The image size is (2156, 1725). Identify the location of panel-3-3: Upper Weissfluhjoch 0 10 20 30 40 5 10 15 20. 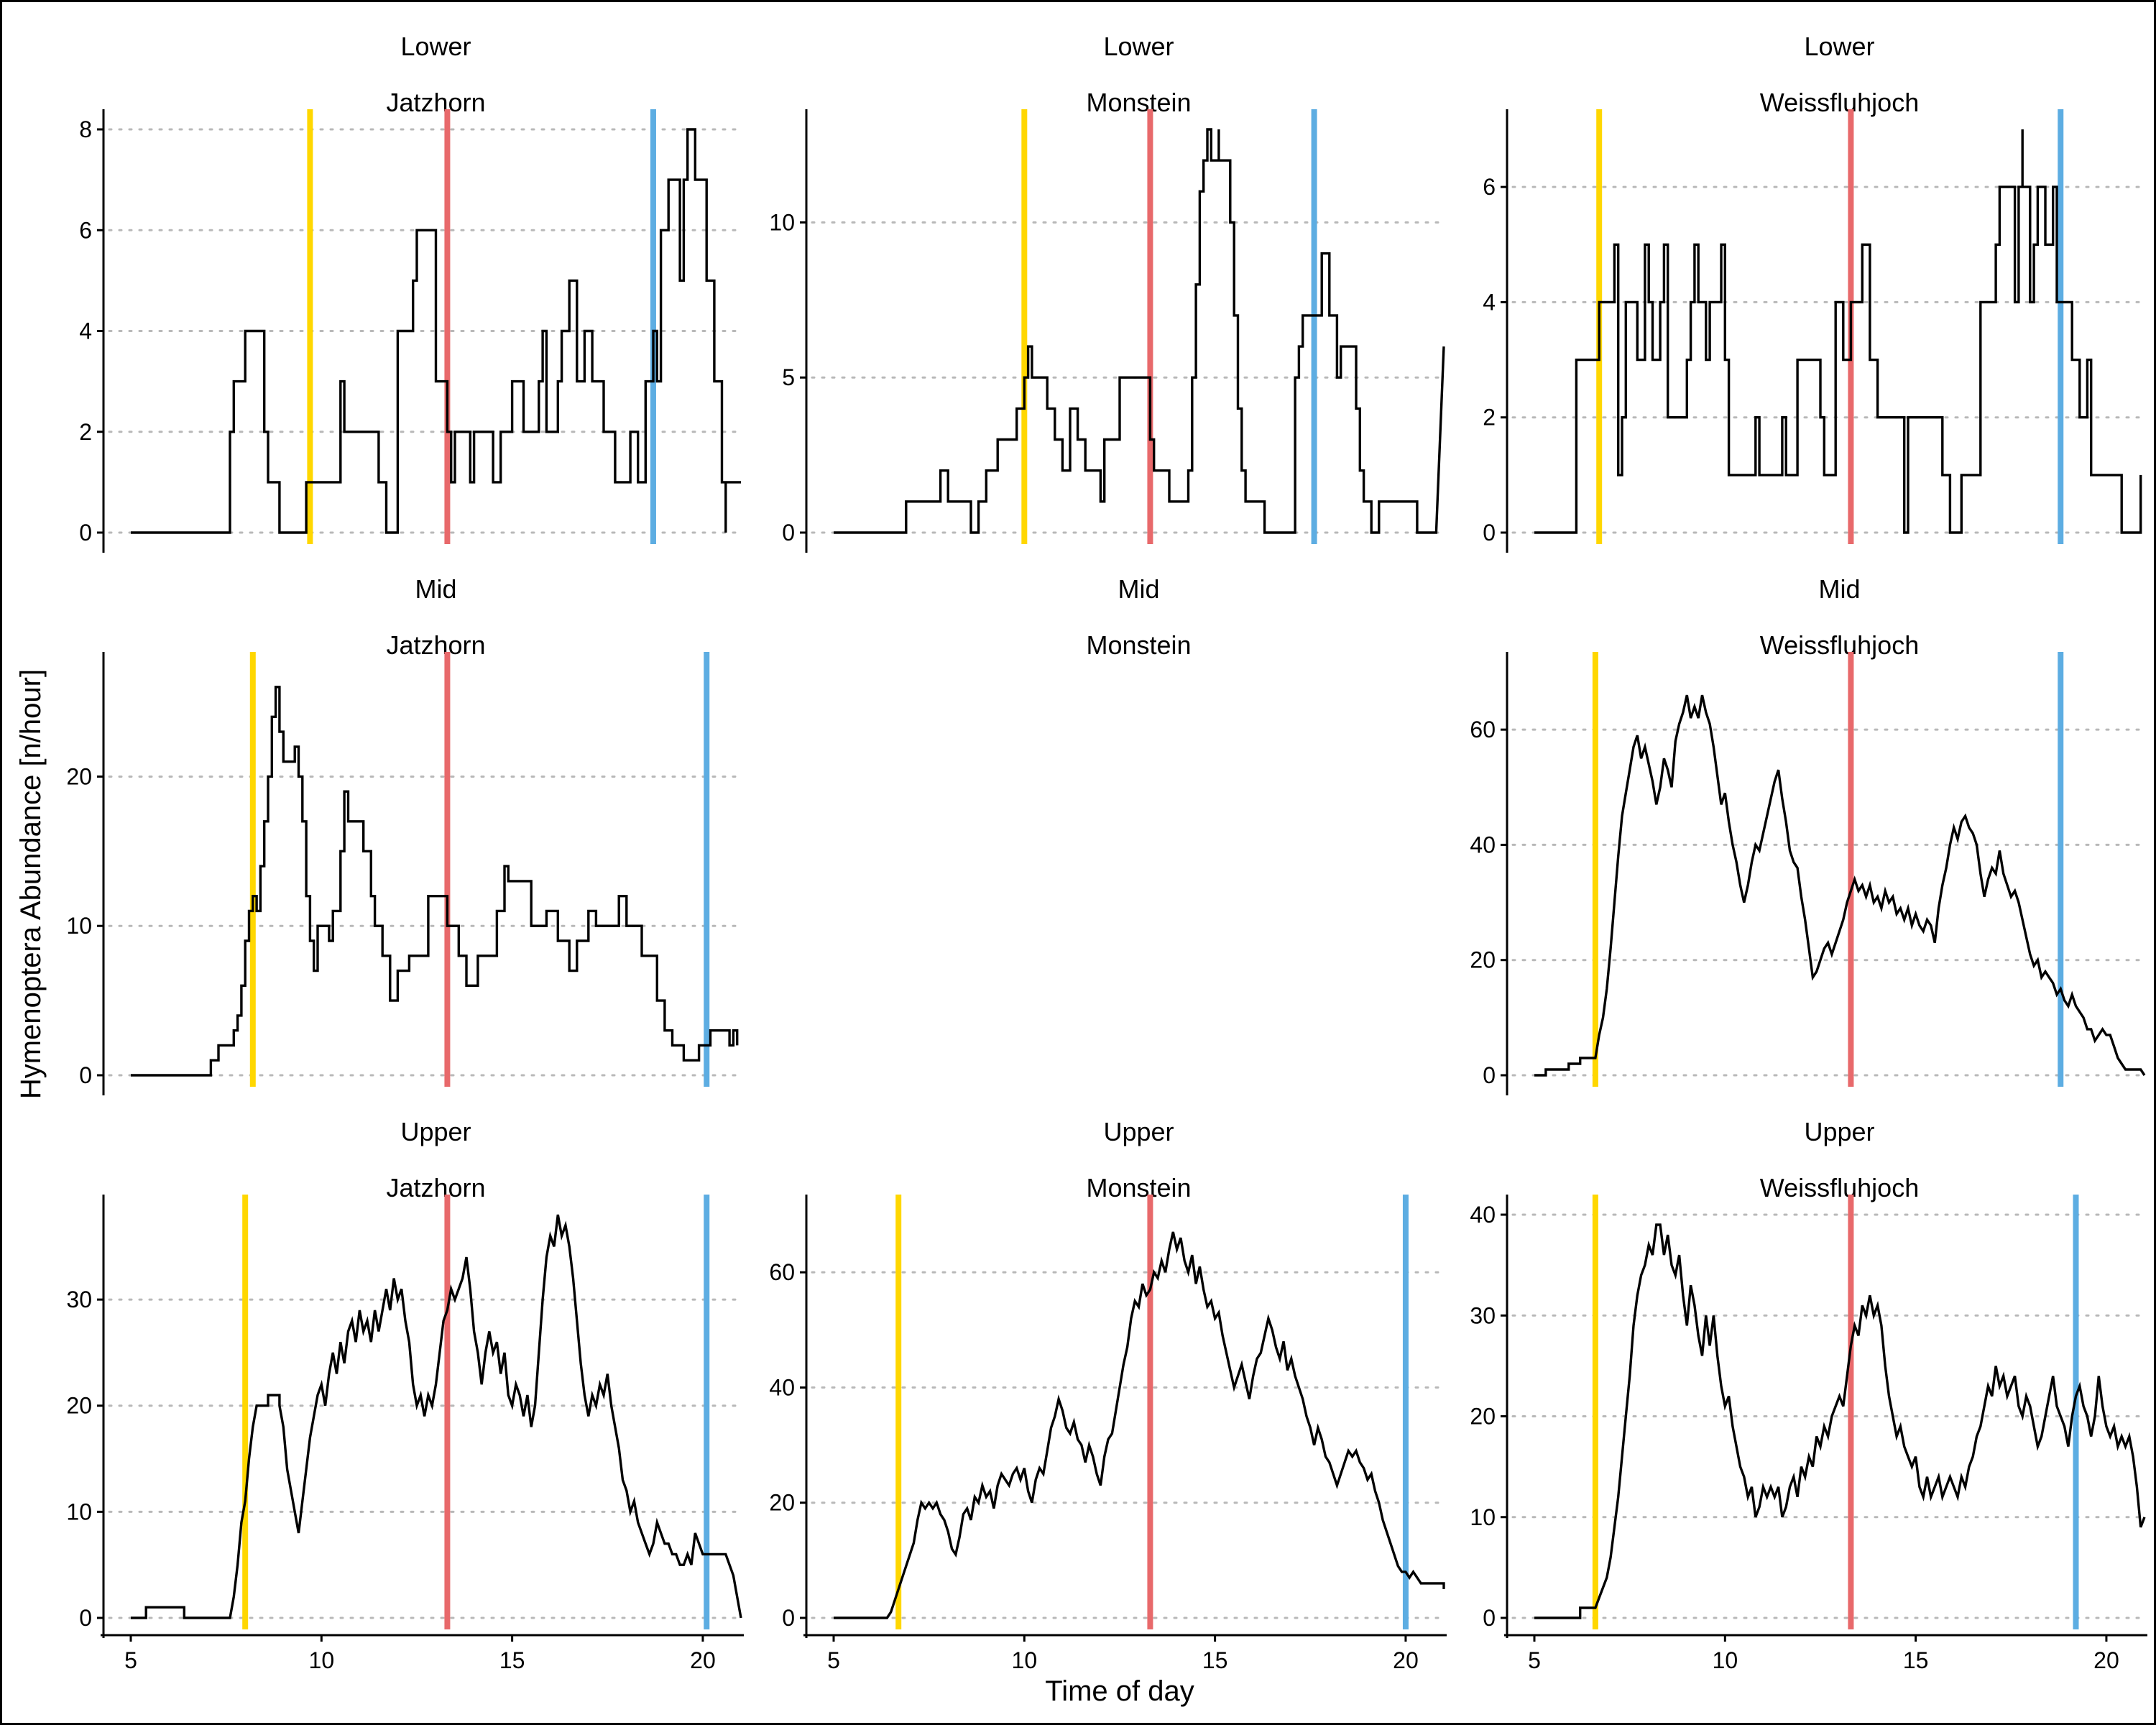
(1808, 1395).